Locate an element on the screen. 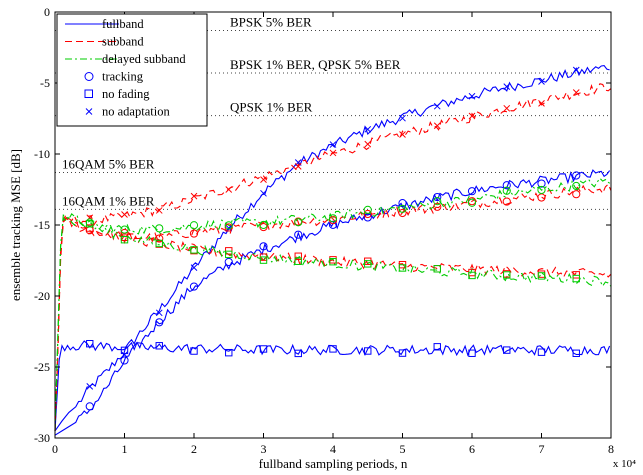  x-tick-label: 8 is located at coordinates (611, 449).